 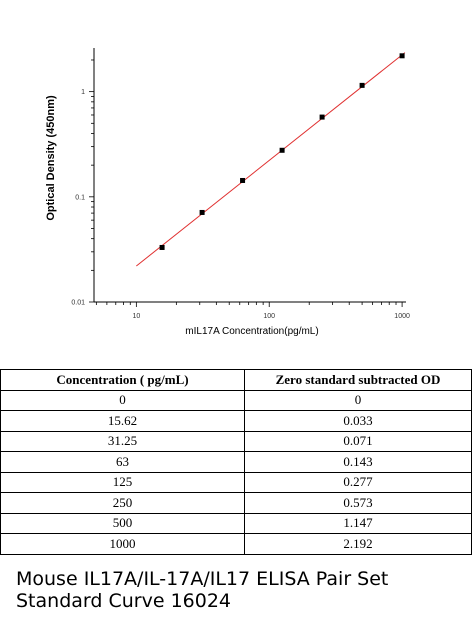 What do you see at coordinates (358, 482) in the screenshot?
I see `od-cell: 0.277` at bounding box center [358, 482].